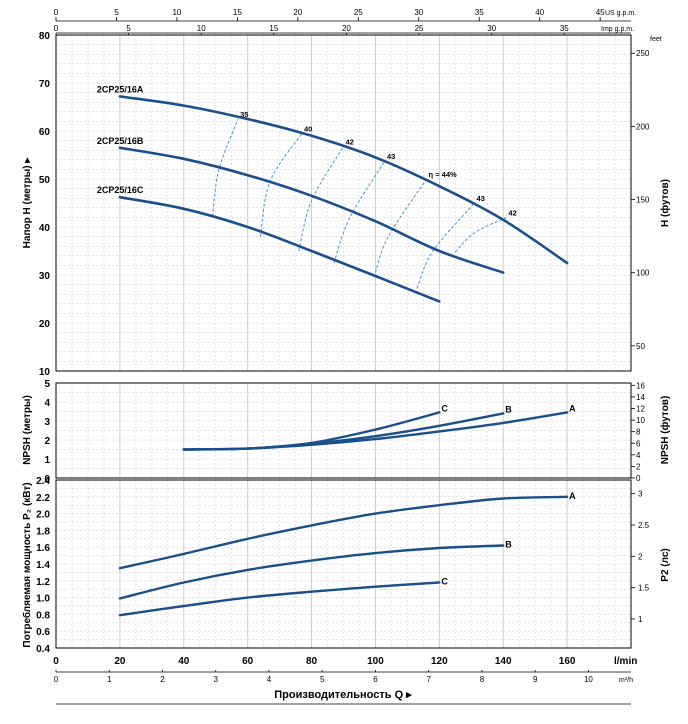  I want to click on power-ylabel: Потребляемая мощность P₂ (кВт), so click(27, 564).